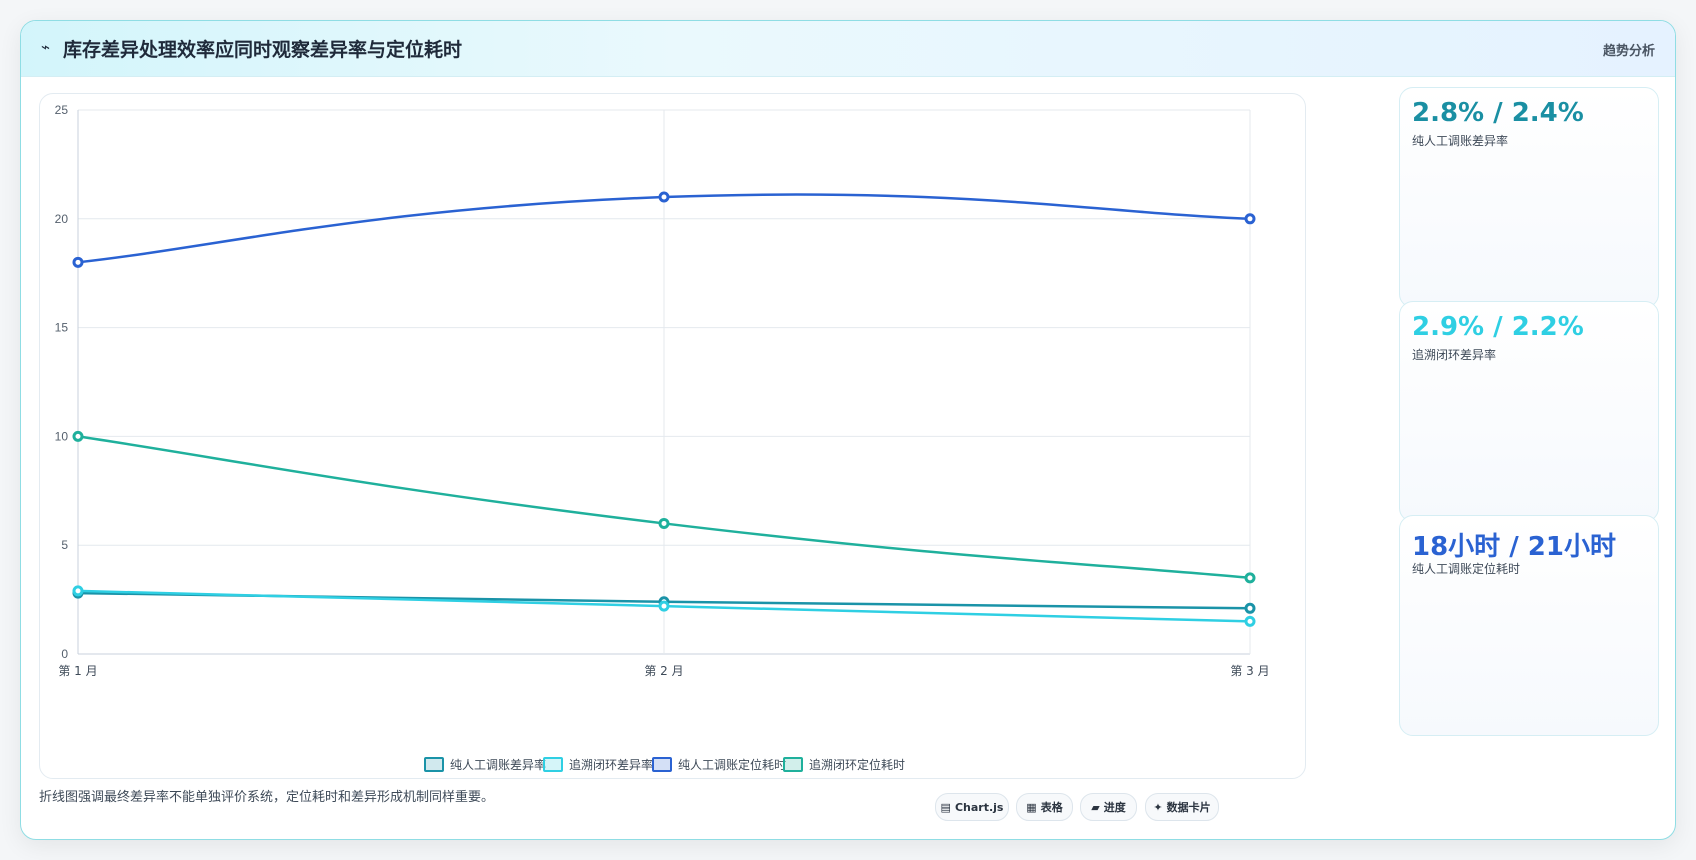 The width and height of the screenshot is (1696, 860). I want to click on kpi-label: 纯人工调账差异率, so click(1460, 141).